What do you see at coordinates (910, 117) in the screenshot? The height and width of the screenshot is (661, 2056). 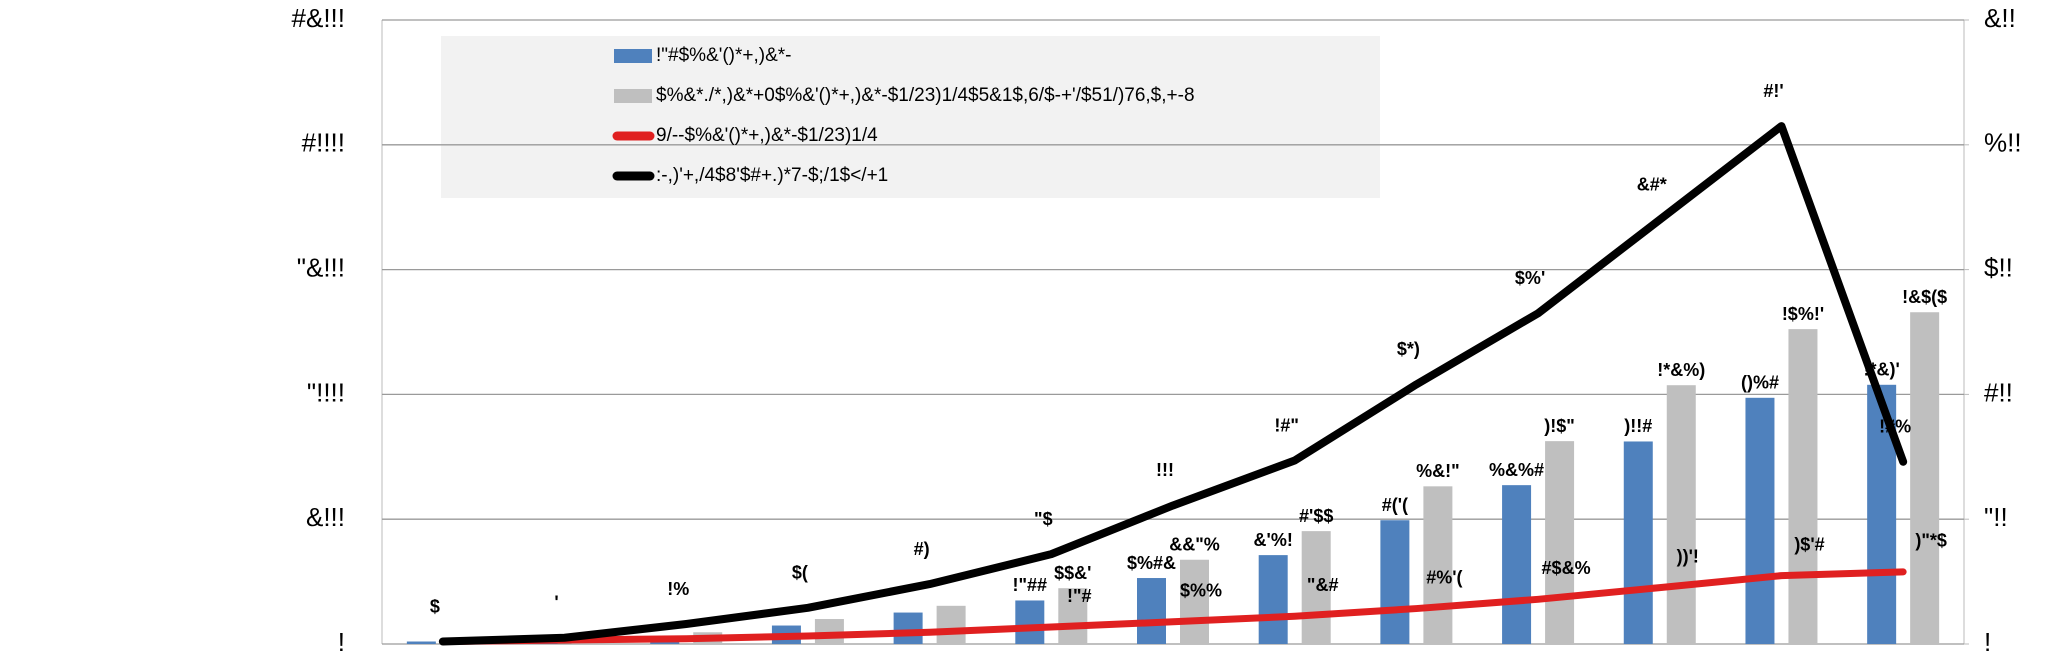 I see `legend-box` at bounding box center [910, 117].